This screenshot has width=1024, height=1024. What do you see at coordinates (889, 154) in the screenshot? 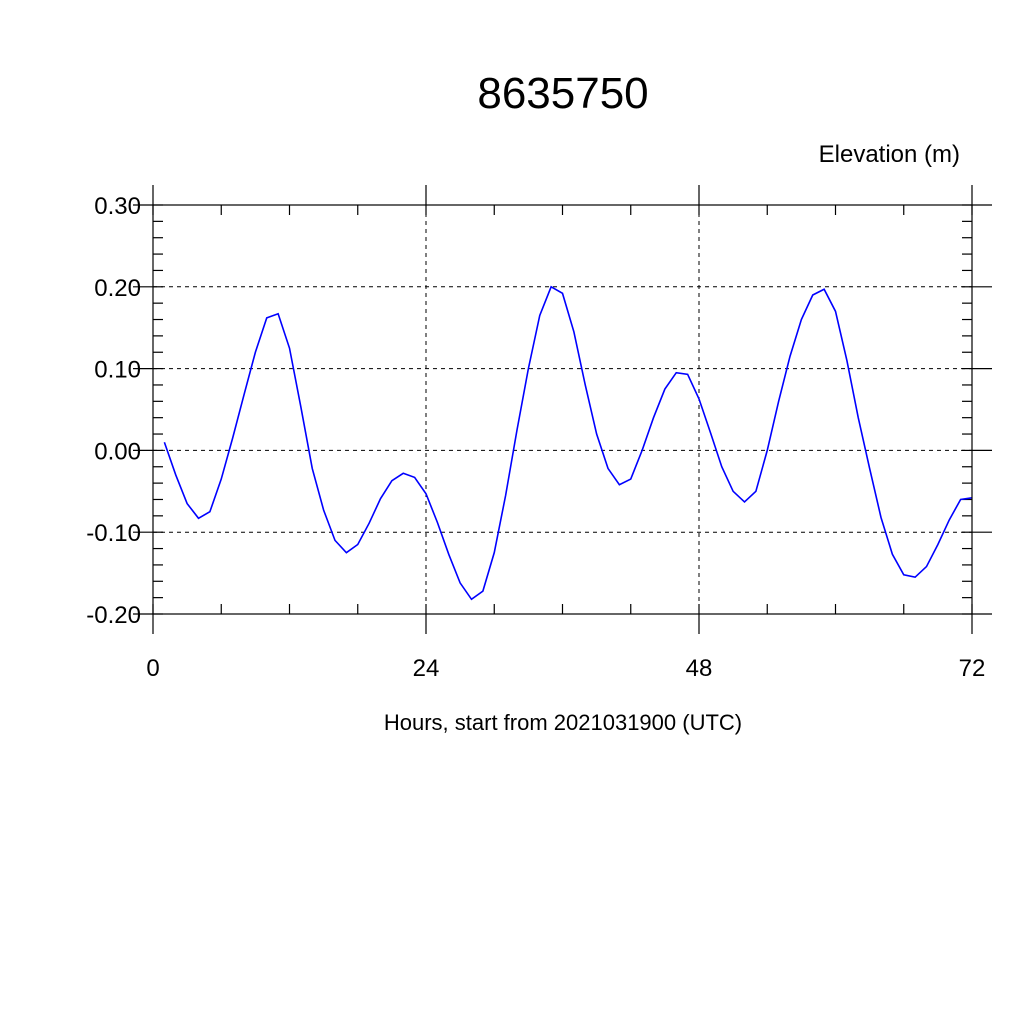
I see `y-axis-label: Elevation (m)` at bounding box center [889, 154].